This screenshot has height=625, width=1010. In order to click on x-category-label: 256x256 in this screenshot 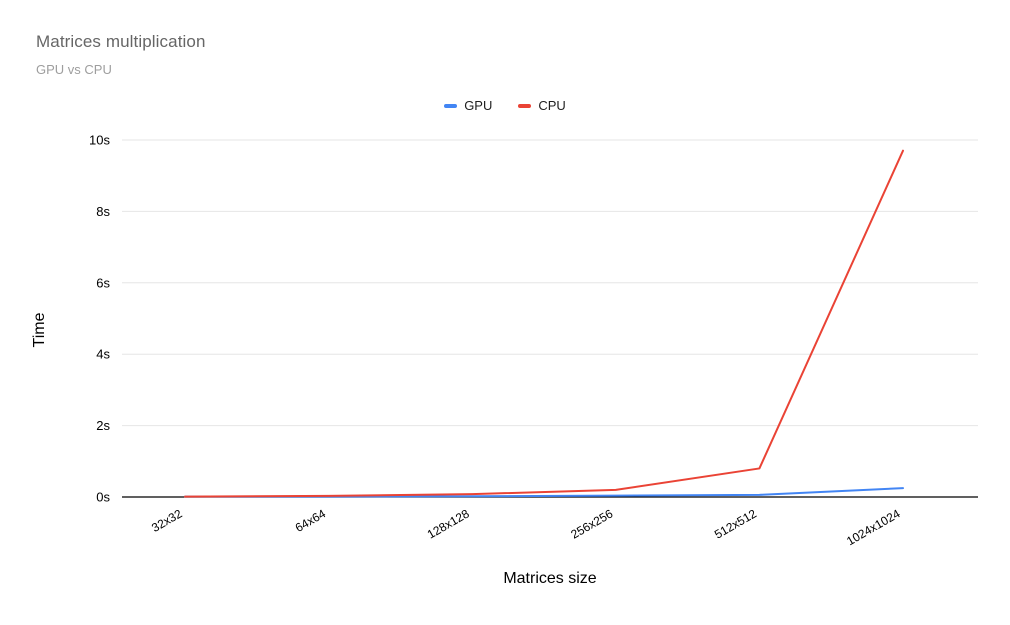, I will do `click(591, 523)`.